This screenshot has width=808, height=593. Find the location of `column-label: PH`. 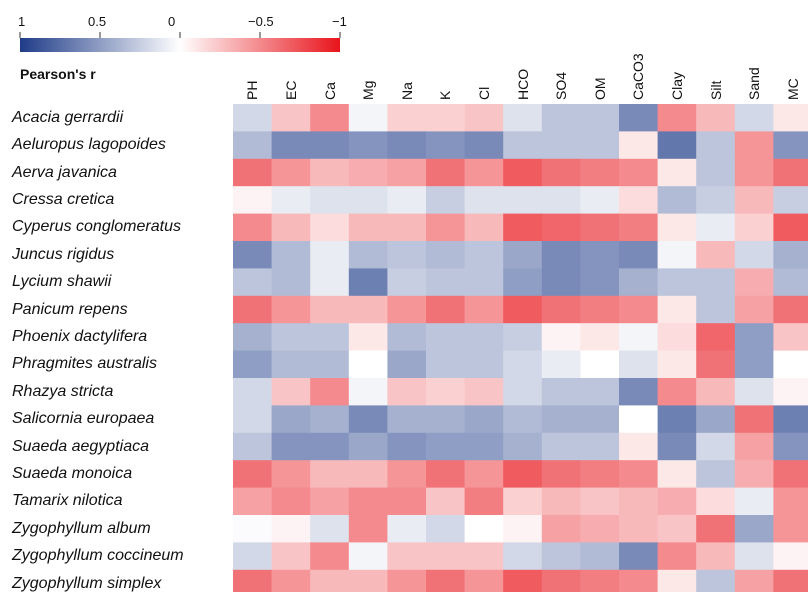

column-label: PH is located at coordinates (252, 90).